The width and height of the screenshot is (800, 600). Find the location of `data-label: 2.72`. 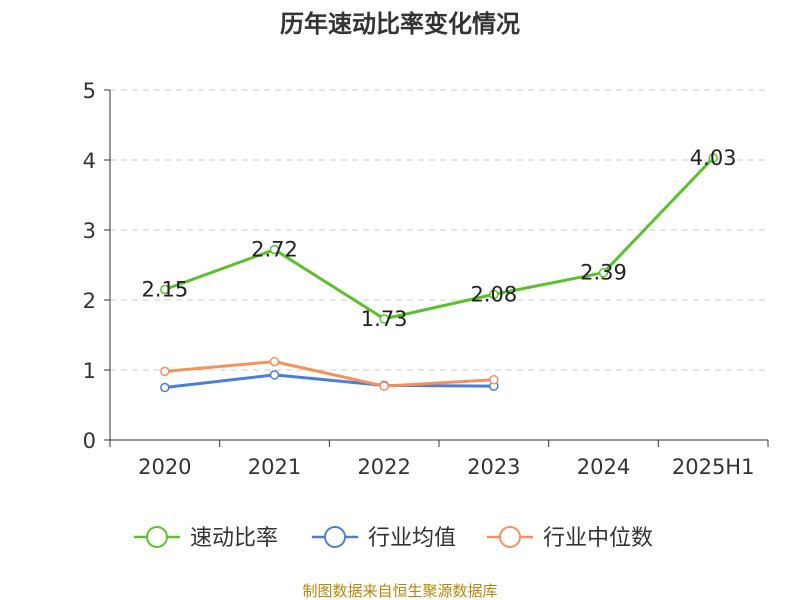

data-label: 2.72 is located at coordinates (274, 250).